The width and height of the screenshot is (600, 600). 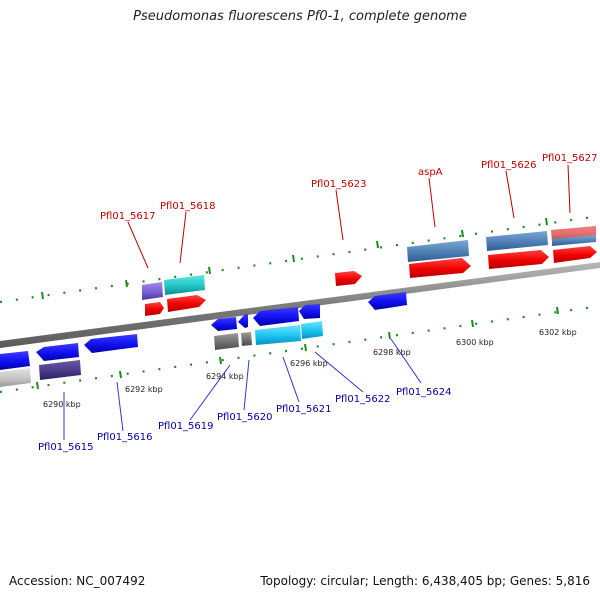 I want to click on gene-pfl01-5624-cds, so click(x=387, y=301).